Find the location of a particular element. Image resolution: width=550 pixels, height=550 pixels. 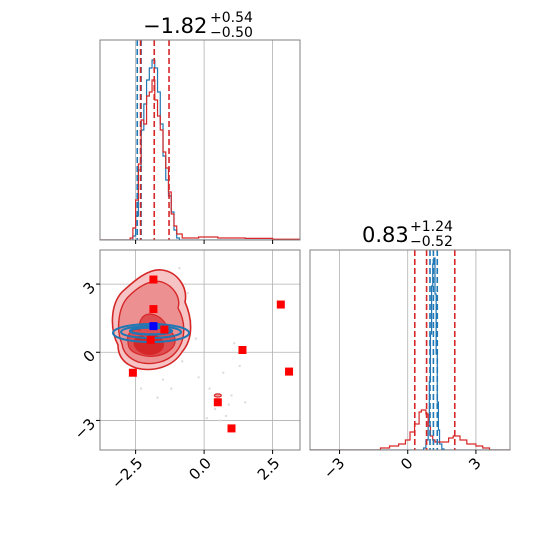

contour-core is located at coordinates (149, 344).